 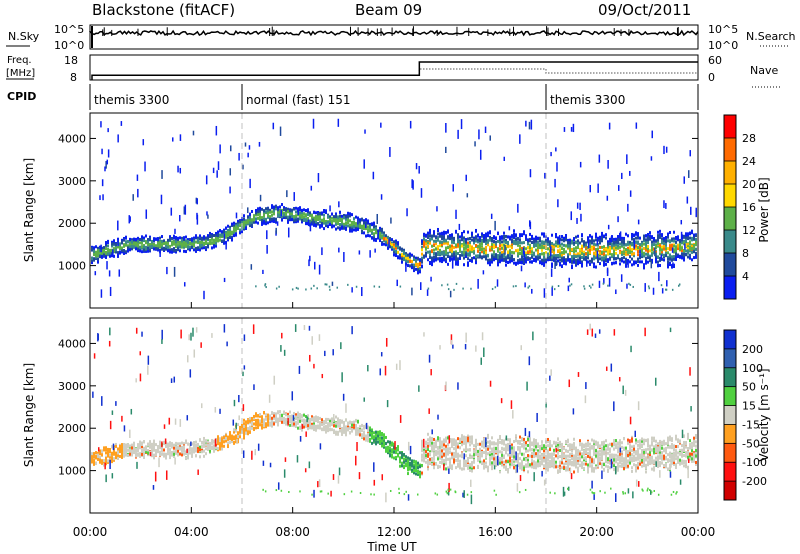 What do you see at coordinates (19, 60) in the screenshot?
I see `frequency-label-line1: Freq.` at bounding box center [19, 60].